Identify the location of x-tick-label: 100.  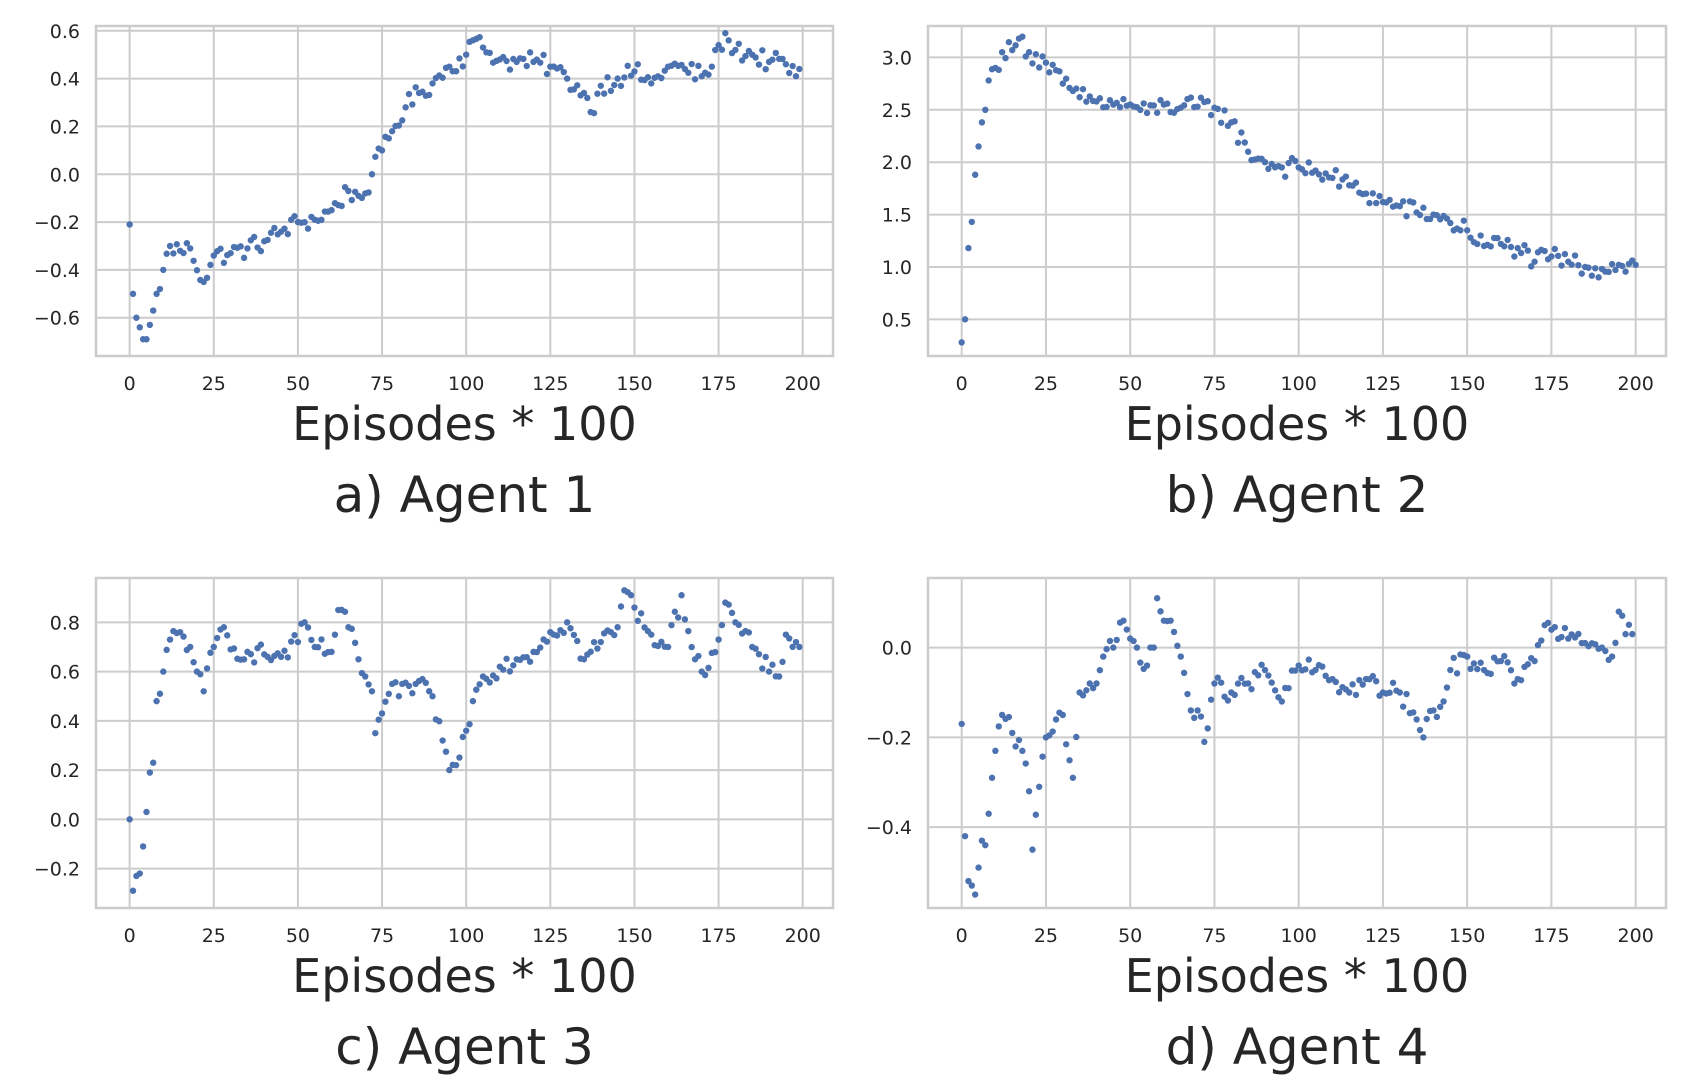
(466, 936).